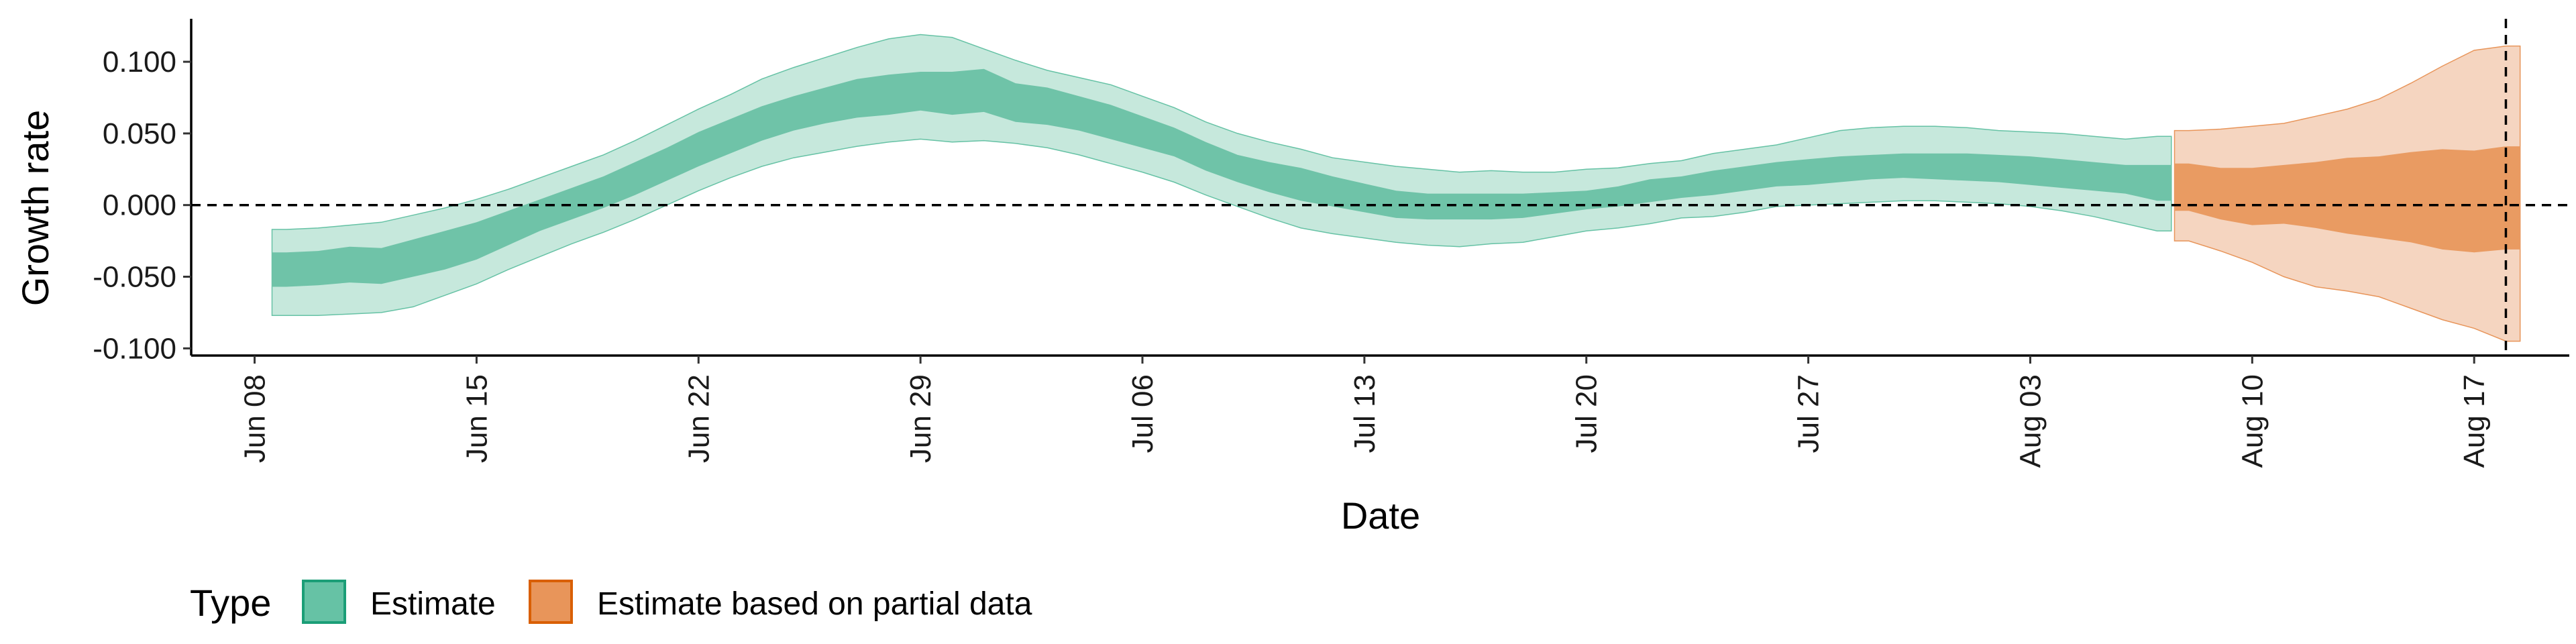 This screenshot has height=644, width=2576. I want to click on legend-label-0: Estimate, so click(433, 604).